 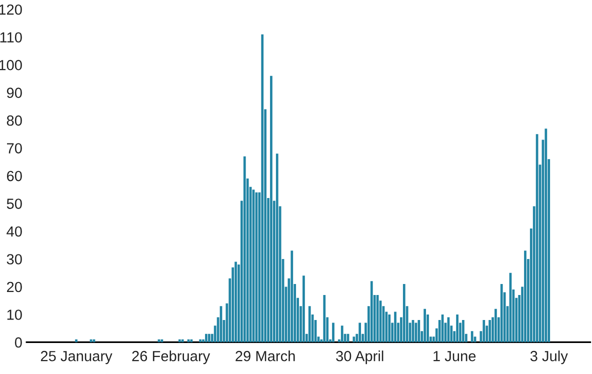 What do you see at coordinates (14, 315) in the screenshot?
I see `y-tick-label: 10` at bounding box center [14, 315].